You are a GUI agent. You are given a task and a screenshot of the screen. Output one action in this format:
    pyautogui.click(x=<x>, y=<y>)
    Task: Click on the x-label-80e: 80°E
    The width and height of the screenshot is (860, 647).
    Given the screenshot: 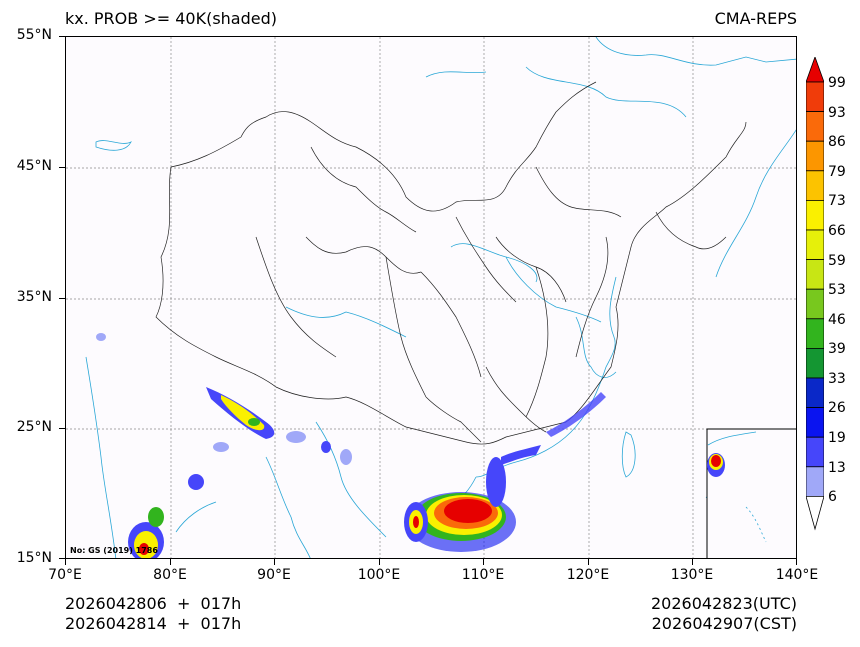 What is the action you would take?
    pyautogui.click(x=170, y=575)
    